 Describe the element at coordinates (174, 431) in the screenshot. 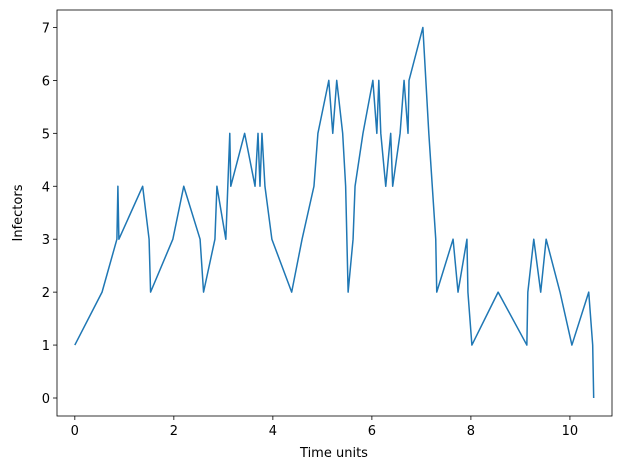

I see `x-tick-label: 2` at that location.